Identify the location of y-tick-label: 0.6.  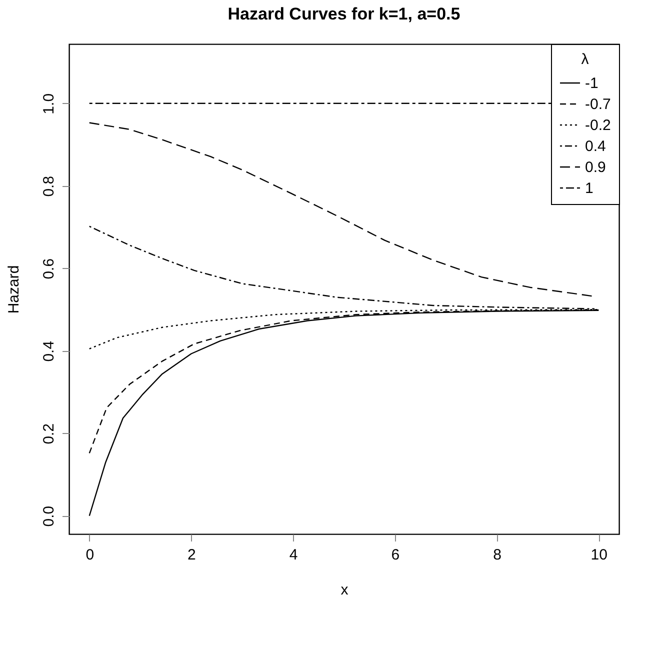
(49, 269).